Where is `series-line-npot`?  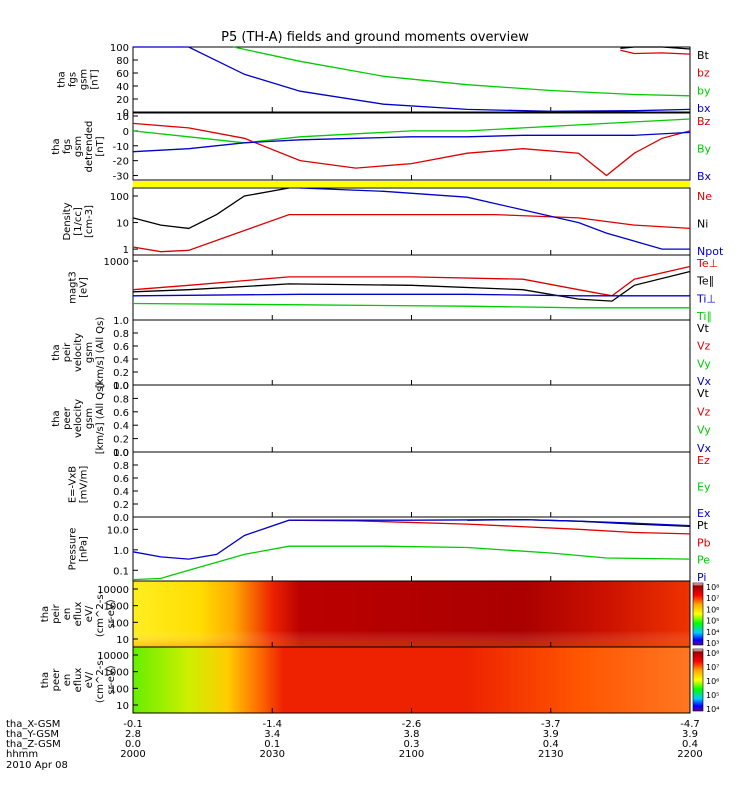 series-line-npot is located at coordinates (495, 218).